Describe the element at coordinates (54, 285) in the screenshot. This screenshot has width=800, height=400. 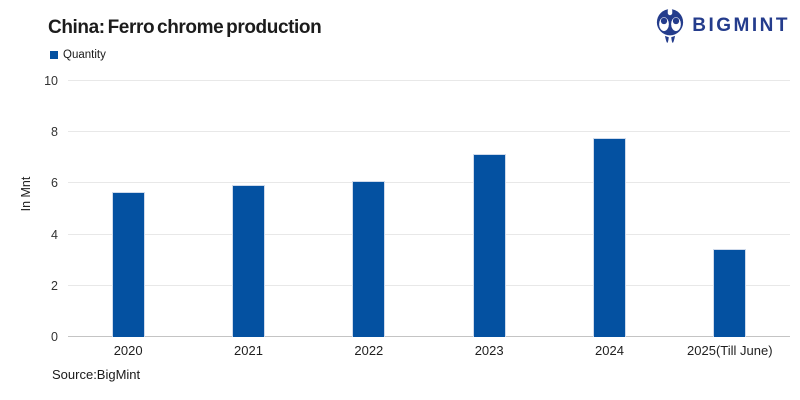
I see `y-tick-label-2: 2` at that location.